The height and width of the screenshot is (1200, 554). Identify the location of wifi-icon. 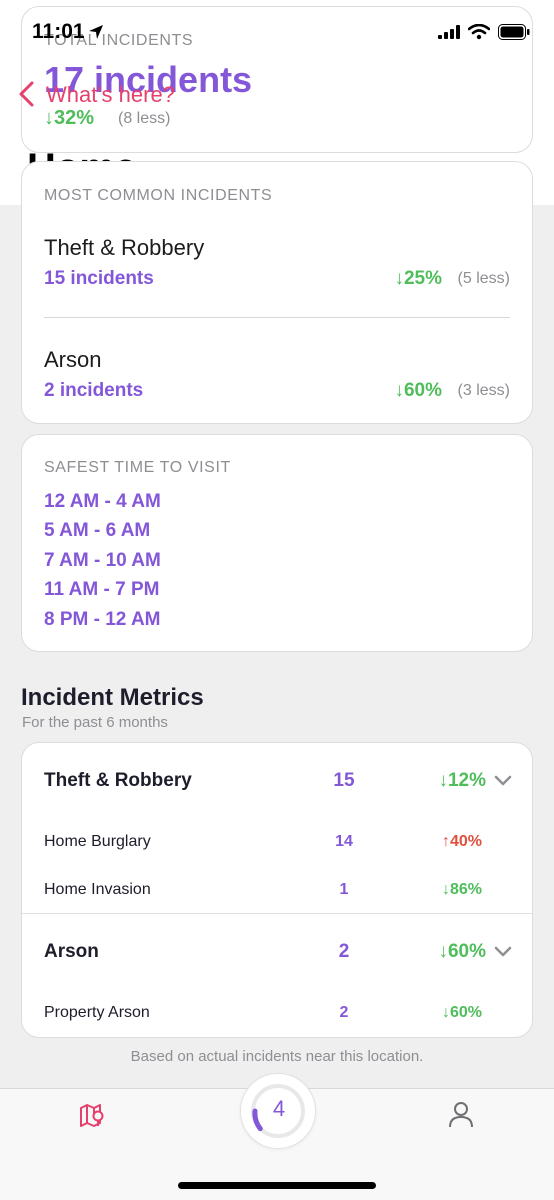
(479, 32).